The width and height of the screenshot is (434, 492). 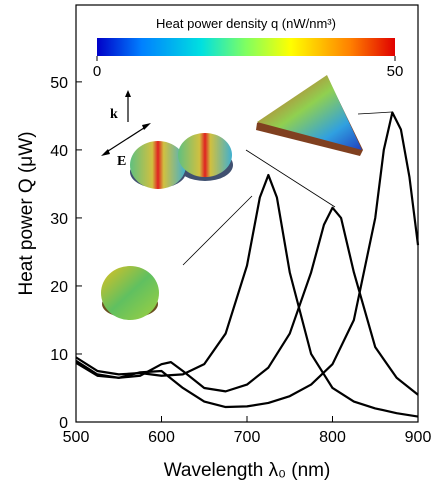 What do you see at coordinates (59, 287) in the screenshot?
I see `y-tick-label: 20` at bounding box center [59, 287].